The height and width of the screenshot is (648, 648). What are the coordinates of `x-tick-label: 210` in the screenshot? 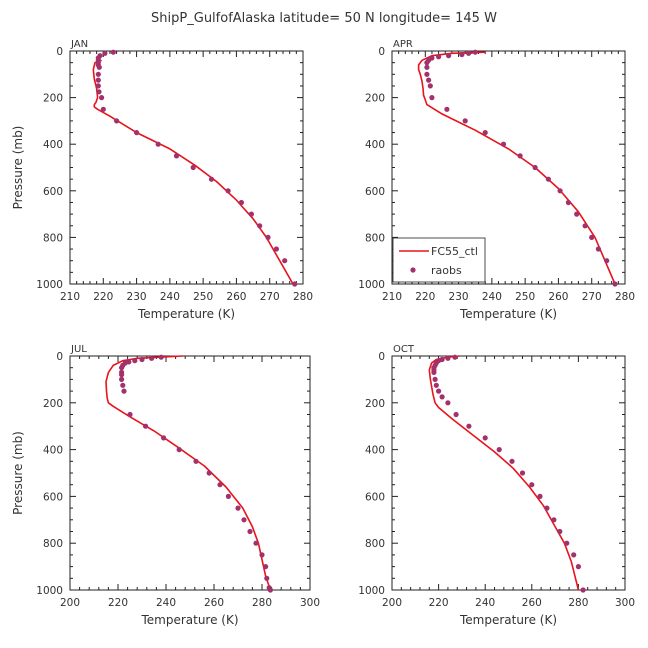 It's located at (392, 297).